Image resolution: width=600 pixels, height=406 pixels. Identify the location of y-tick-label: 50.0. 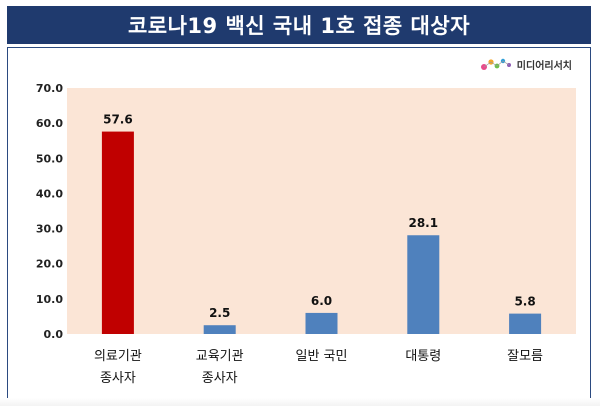
(49, 158).